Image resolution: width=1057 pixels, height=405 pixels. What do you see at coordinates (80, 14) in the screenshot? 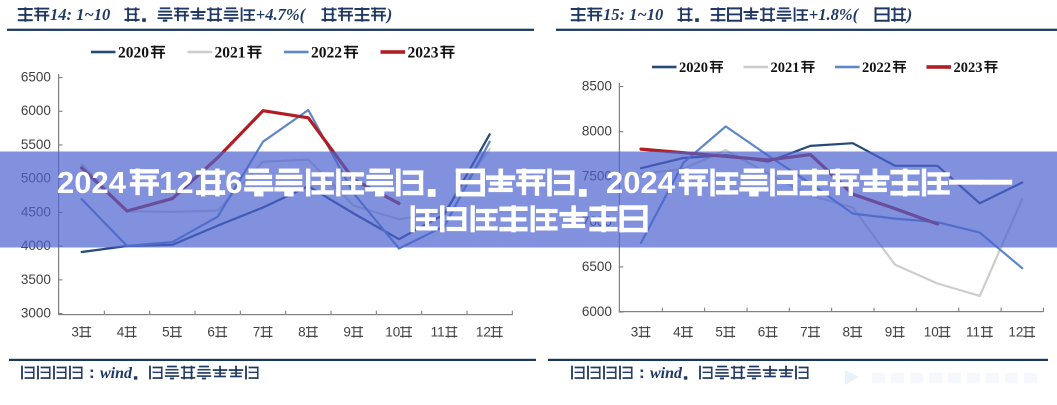
I see `svg-text: 14: 1~10` at bounding box center [80, 14].